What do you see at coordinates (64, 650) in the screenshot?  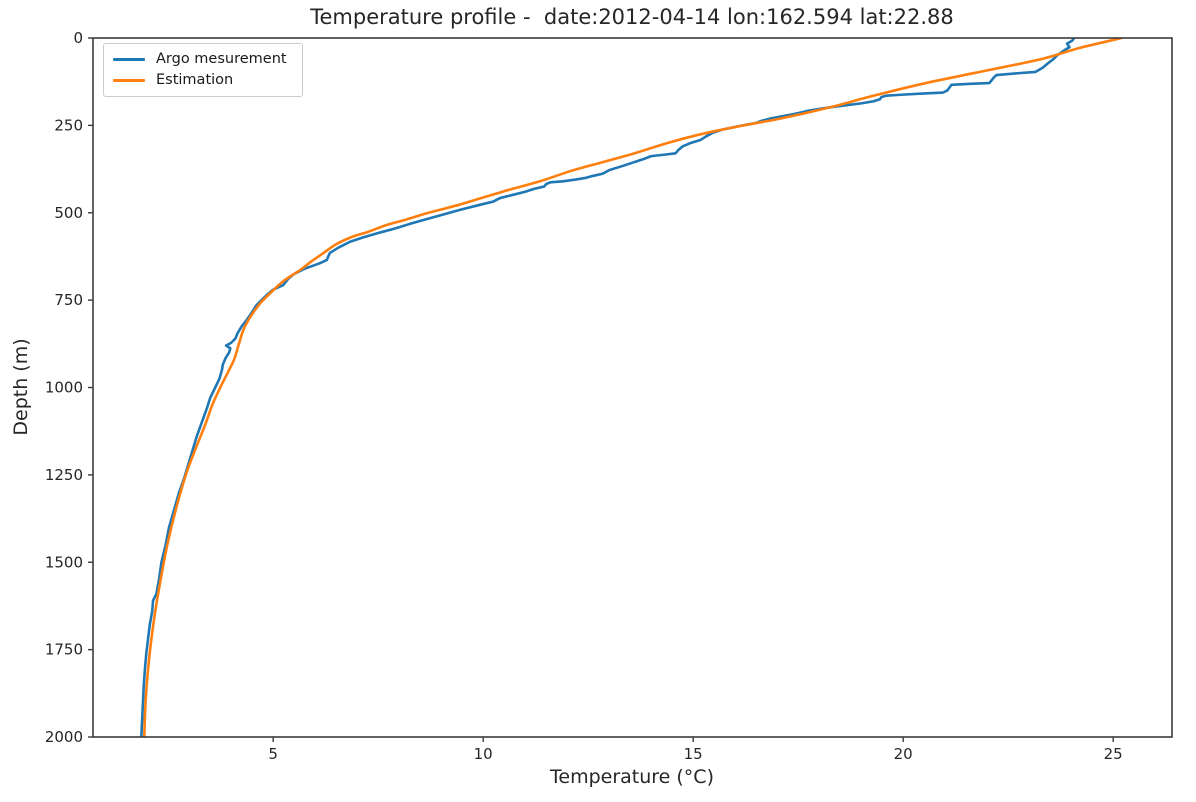 I see `y-tick-label: 1750` at bounding box center [64, 650].